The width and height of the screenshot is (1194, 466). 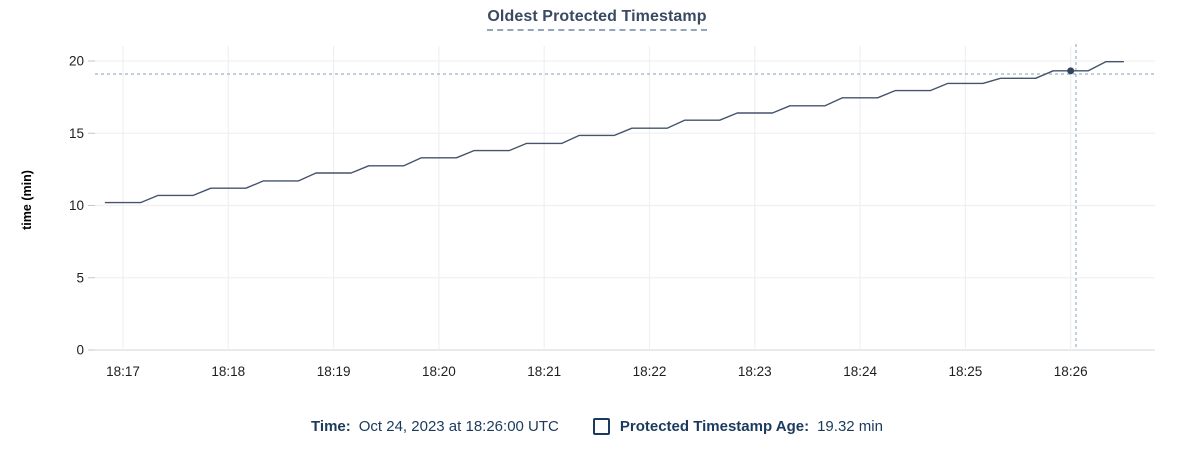 What do you see at coordinates (76, 133) in the screenshot?
I see `y-tick-label: 15` at bounding box center [76, 133].